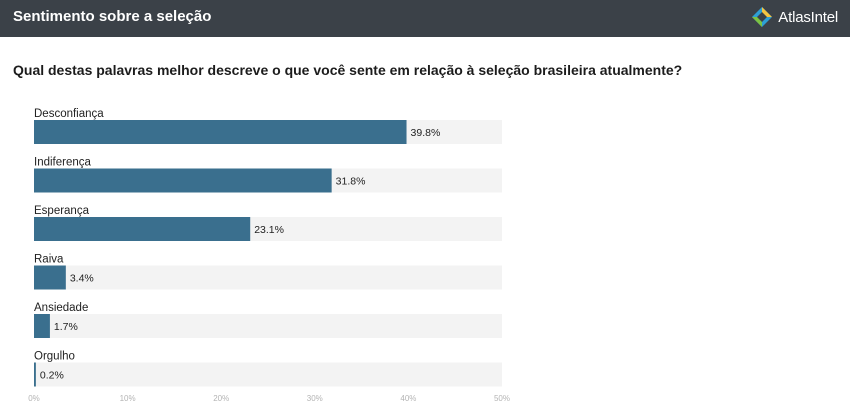 Image resolution: width=850 pixels, height=414 pixels. Describe the element at coordinates (63, 163) in the screenshot. I see `category-label: Indiferença` at that location.